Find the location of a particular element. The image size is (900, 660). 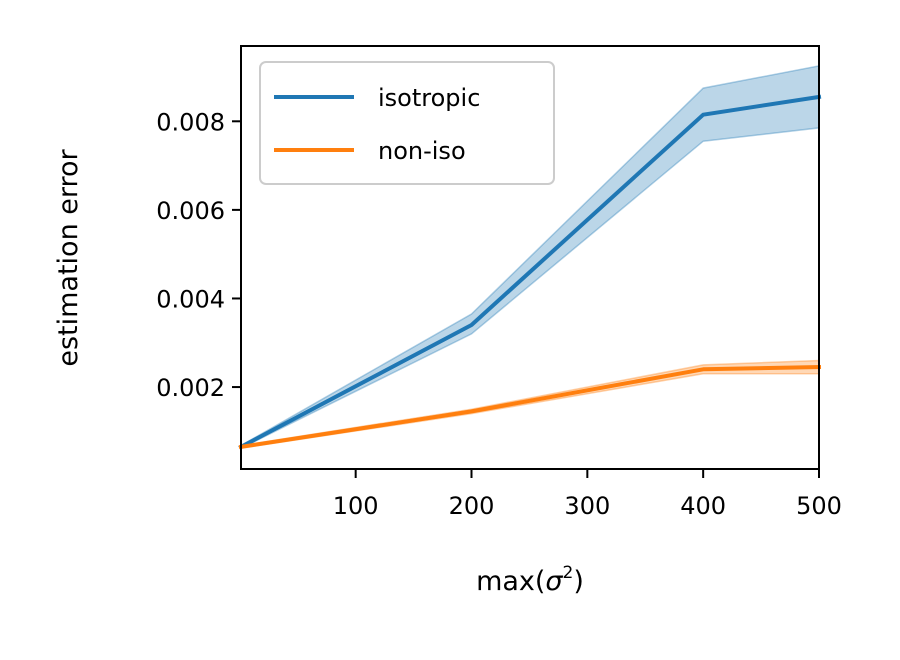

y-axis-ticks: 0.002 0.004 0.006 0.008 is located at coordinates (198, 255).